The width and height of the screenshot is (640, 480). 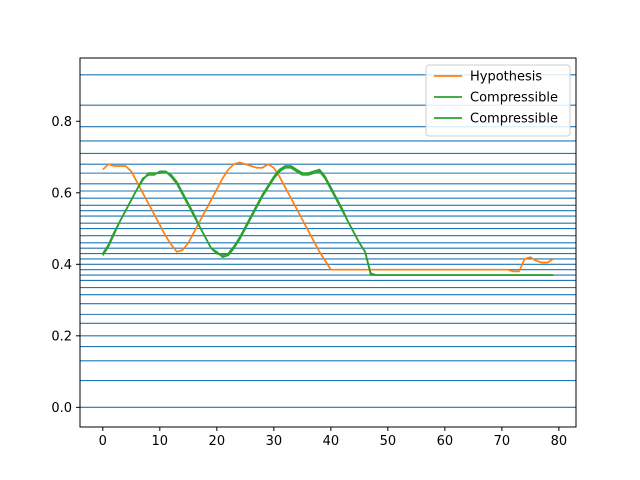 I want to click on y-tick-label: 0.2, so click(x=61, y=336).